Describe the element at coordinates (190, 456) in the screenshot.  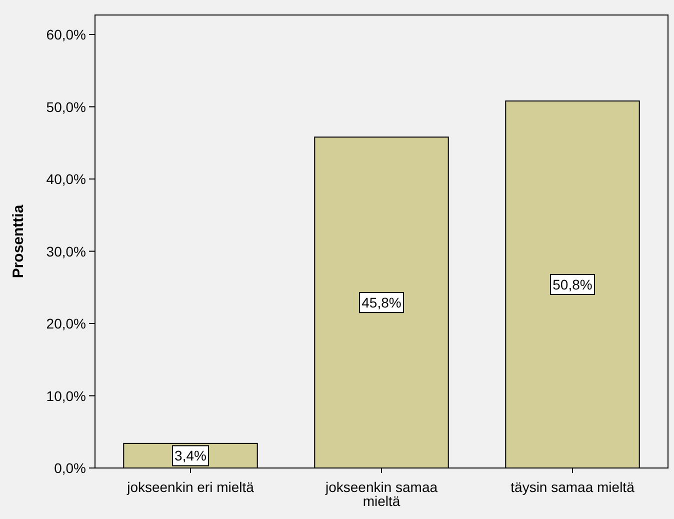
I see `data-label: 3,4%` at that location.